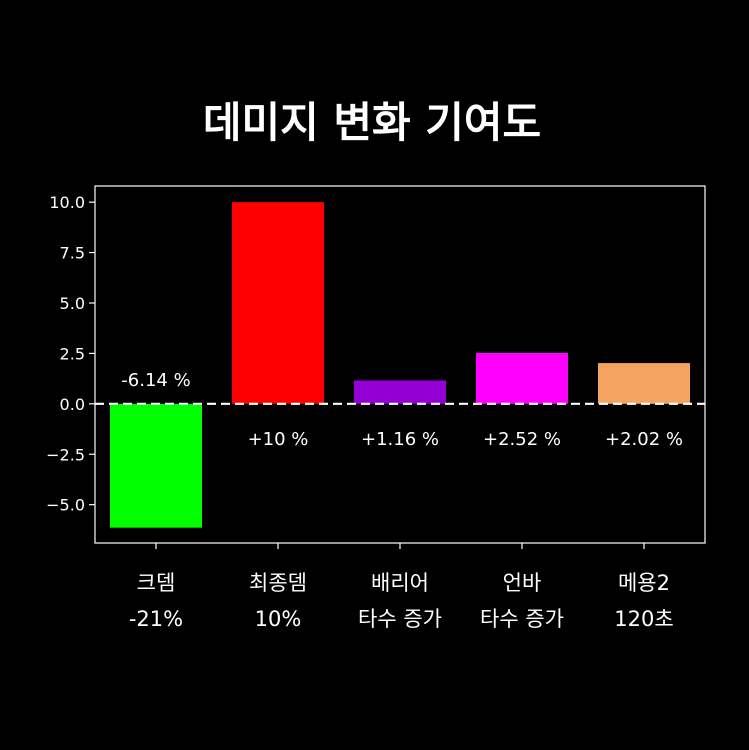 The width and height of the screenshot is (749, 750). What do you see at coordinates (372, 122) in the screenshot?
I see `chart-title: 데미지 변화 기여도` at bounding box center [372, 122].